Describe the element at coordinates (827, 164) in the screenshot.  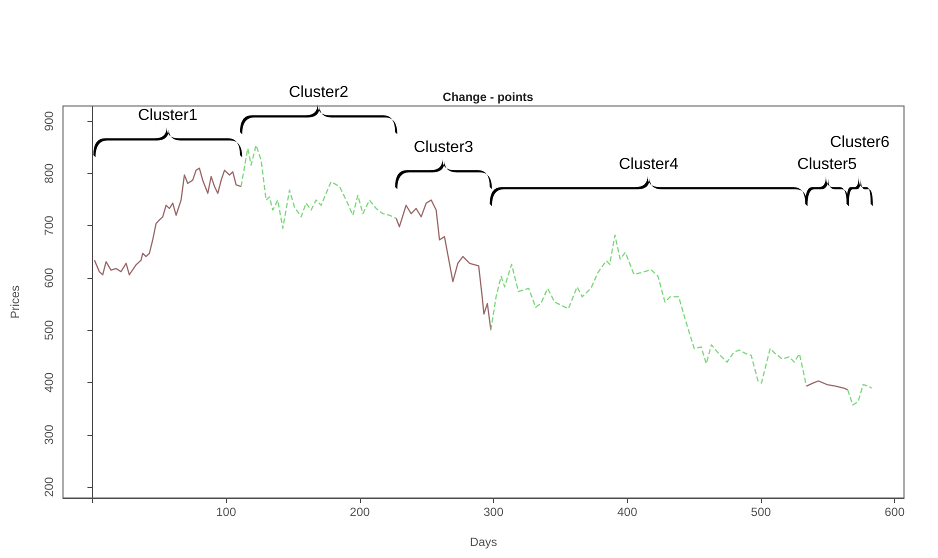
I see `annotation: Cluster5` at that location.